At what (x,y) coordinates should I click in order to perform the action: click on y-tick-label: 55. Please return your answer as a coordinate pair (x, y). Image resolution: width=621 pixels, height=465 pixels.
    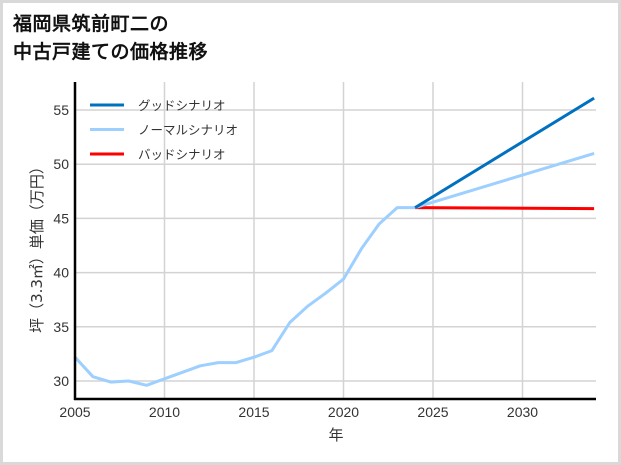
    Looking at the image, I should click on (61, 110).